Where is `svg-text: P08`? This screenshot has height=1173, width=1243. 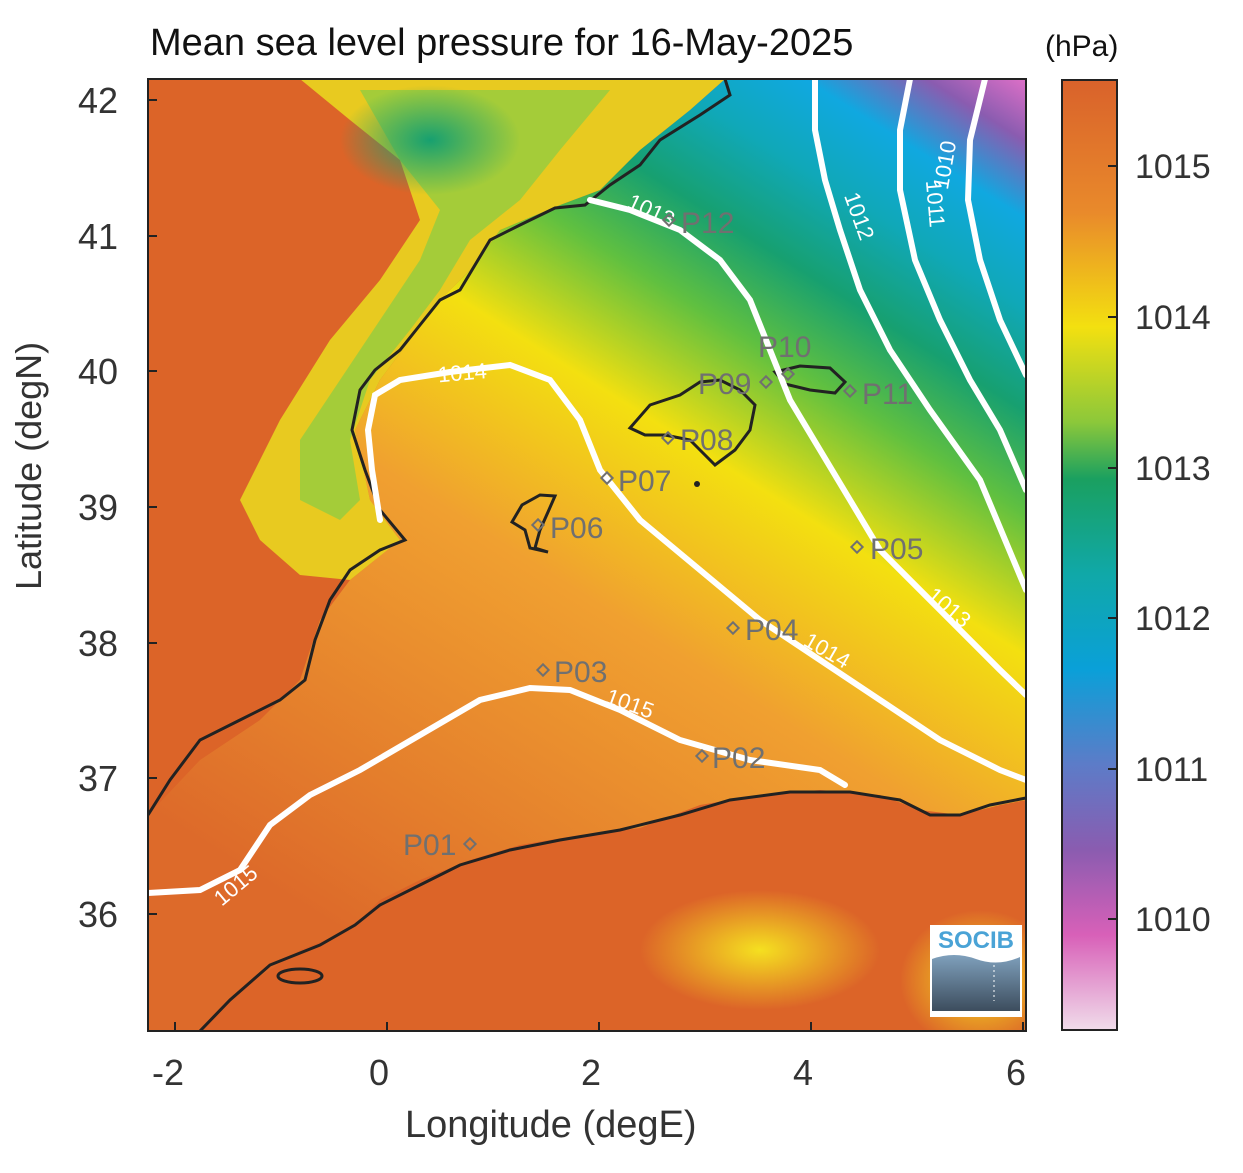
svg-text: P08 is located at coordinates (706, 440).